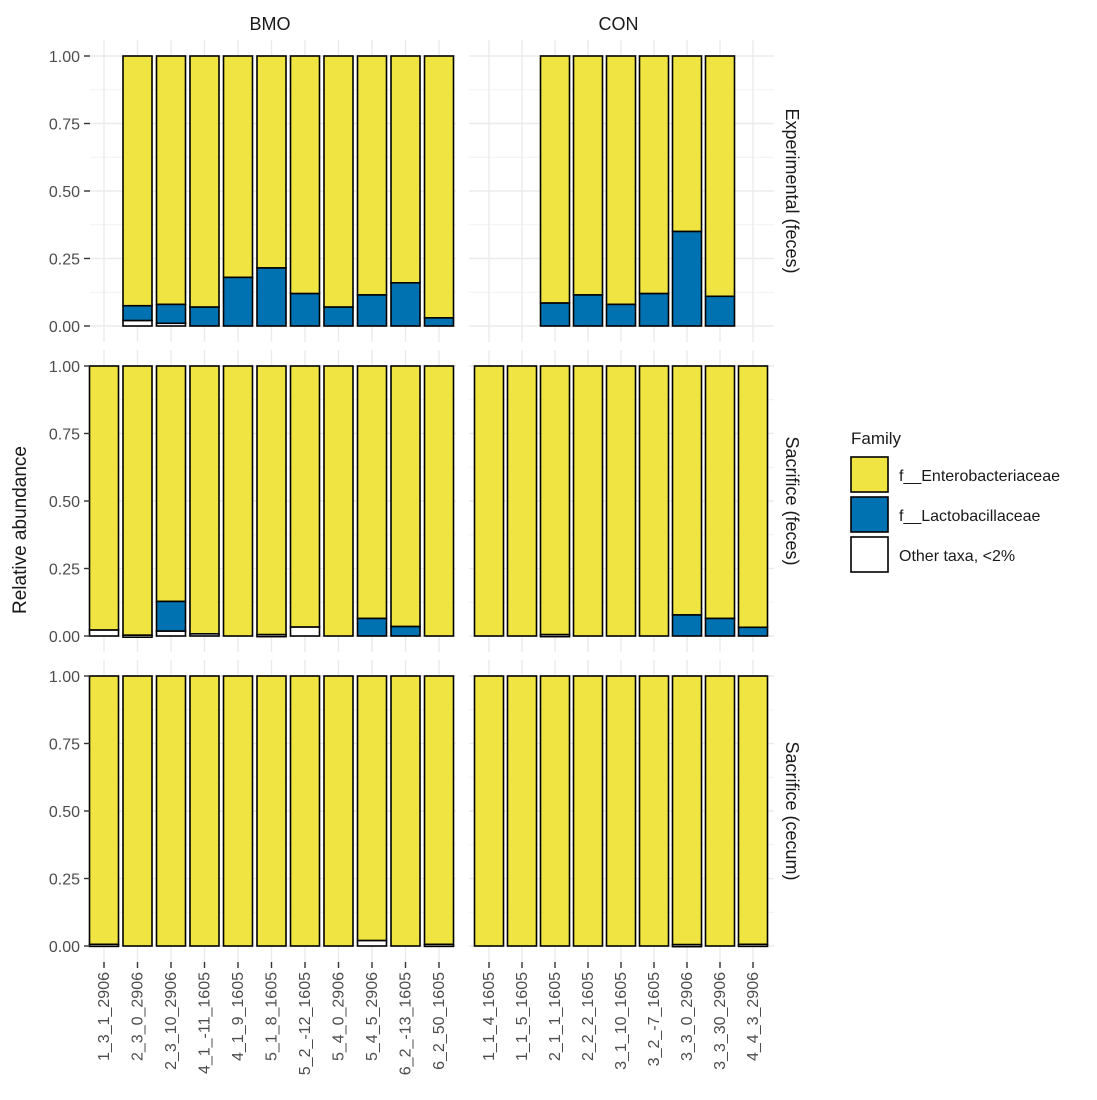  I want to click on legend-item: f__Enterobacteriaceae, so click(955, 474).